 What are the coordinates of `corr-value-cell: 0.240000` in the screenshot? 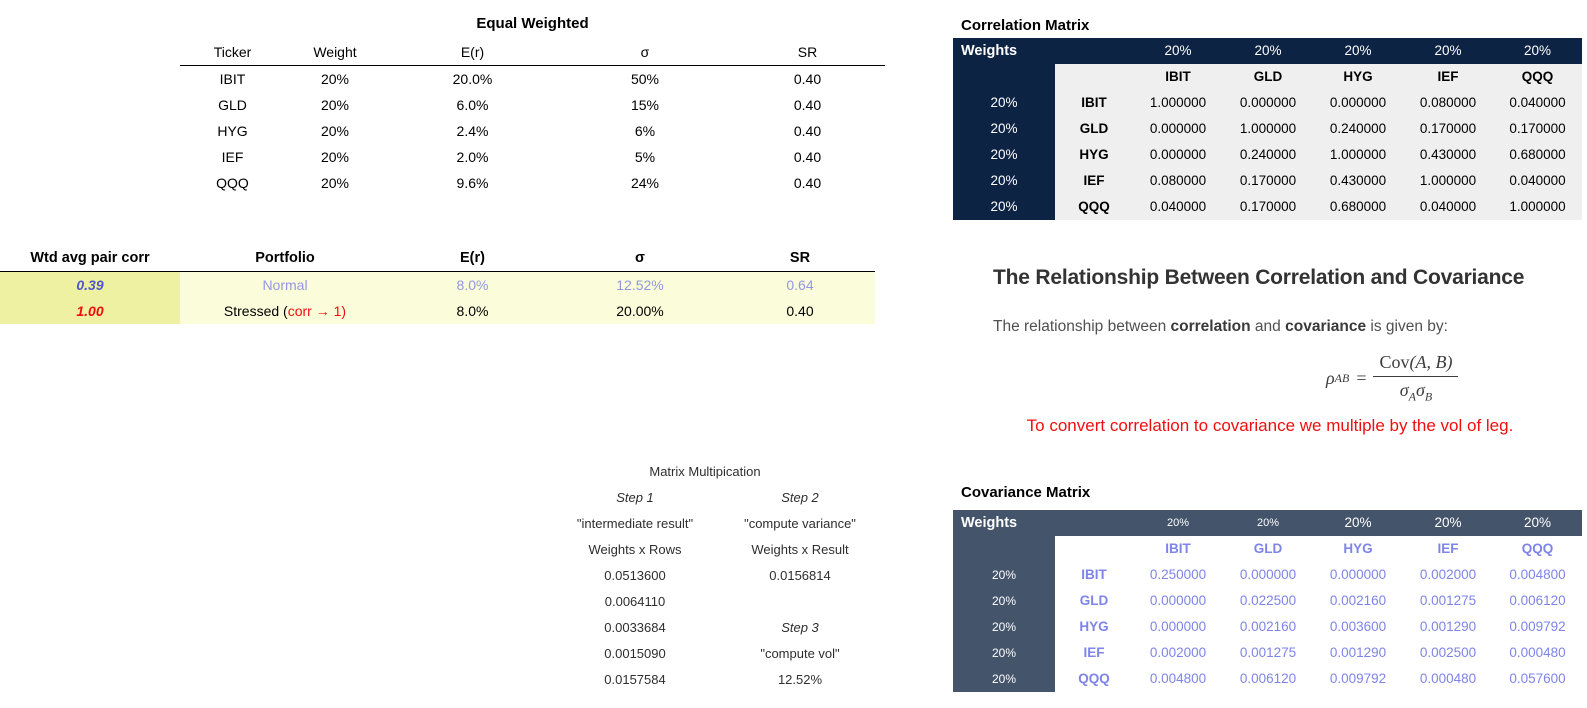 It's located at (1268, 155).